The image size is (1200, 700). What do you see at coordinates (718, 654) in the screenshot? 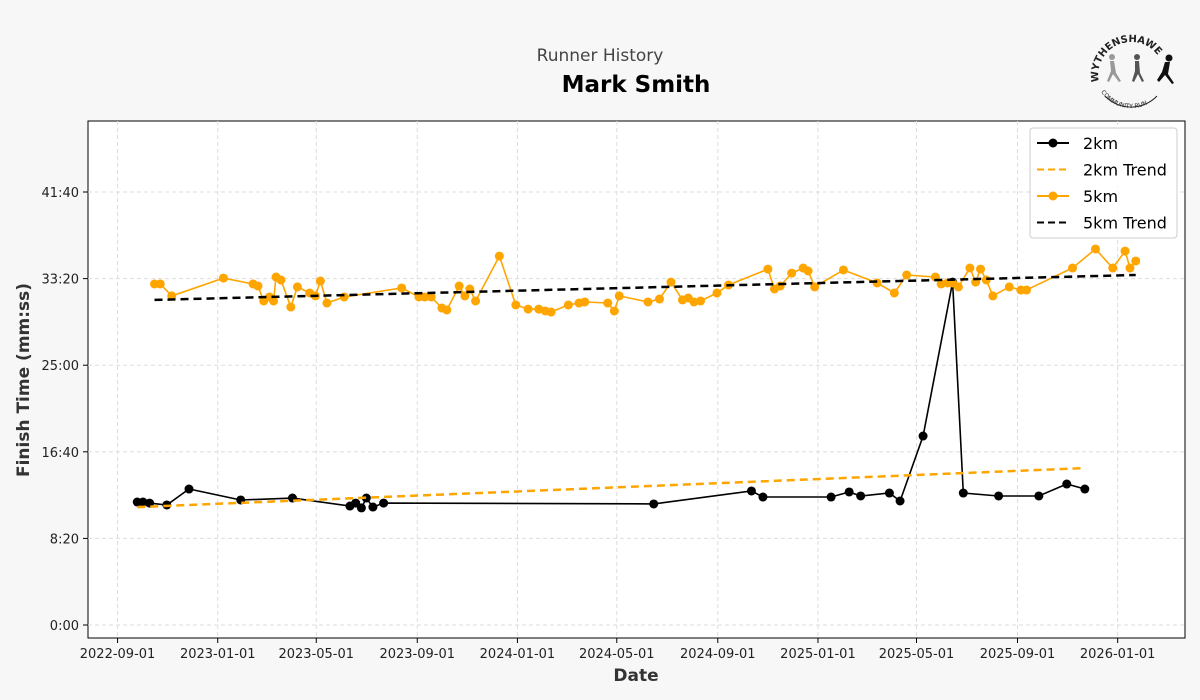
I see `x-tick-label: 2024-09-01` at bounding box center [718, 654].